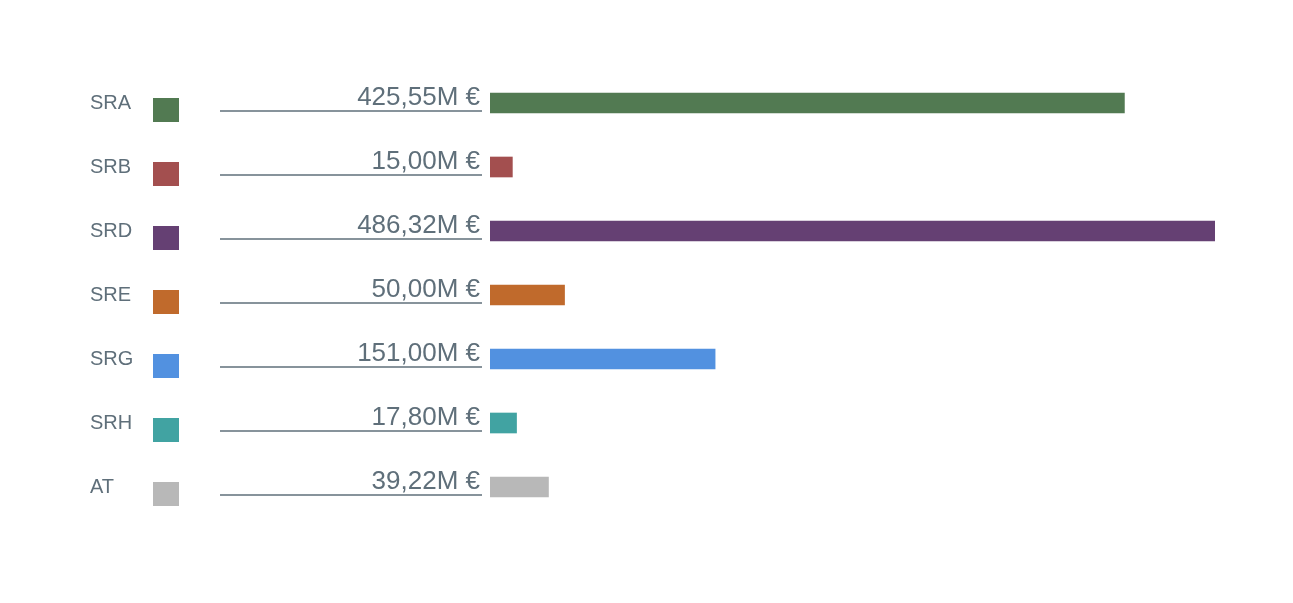 The width and height of the screenshot is (1293, 603). Describe the element at coordinates (111, 421) in the screenshot. I see `y-tick-label: SRH` at that location.